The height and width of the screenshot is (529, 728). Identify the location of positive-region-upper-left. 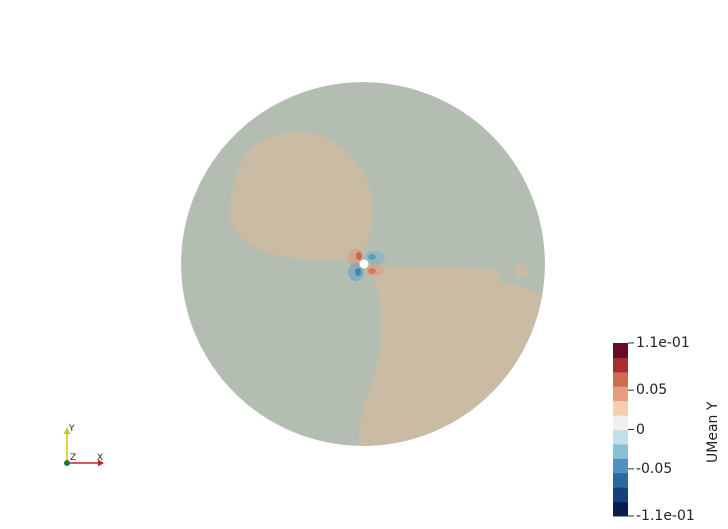
(301, 196).